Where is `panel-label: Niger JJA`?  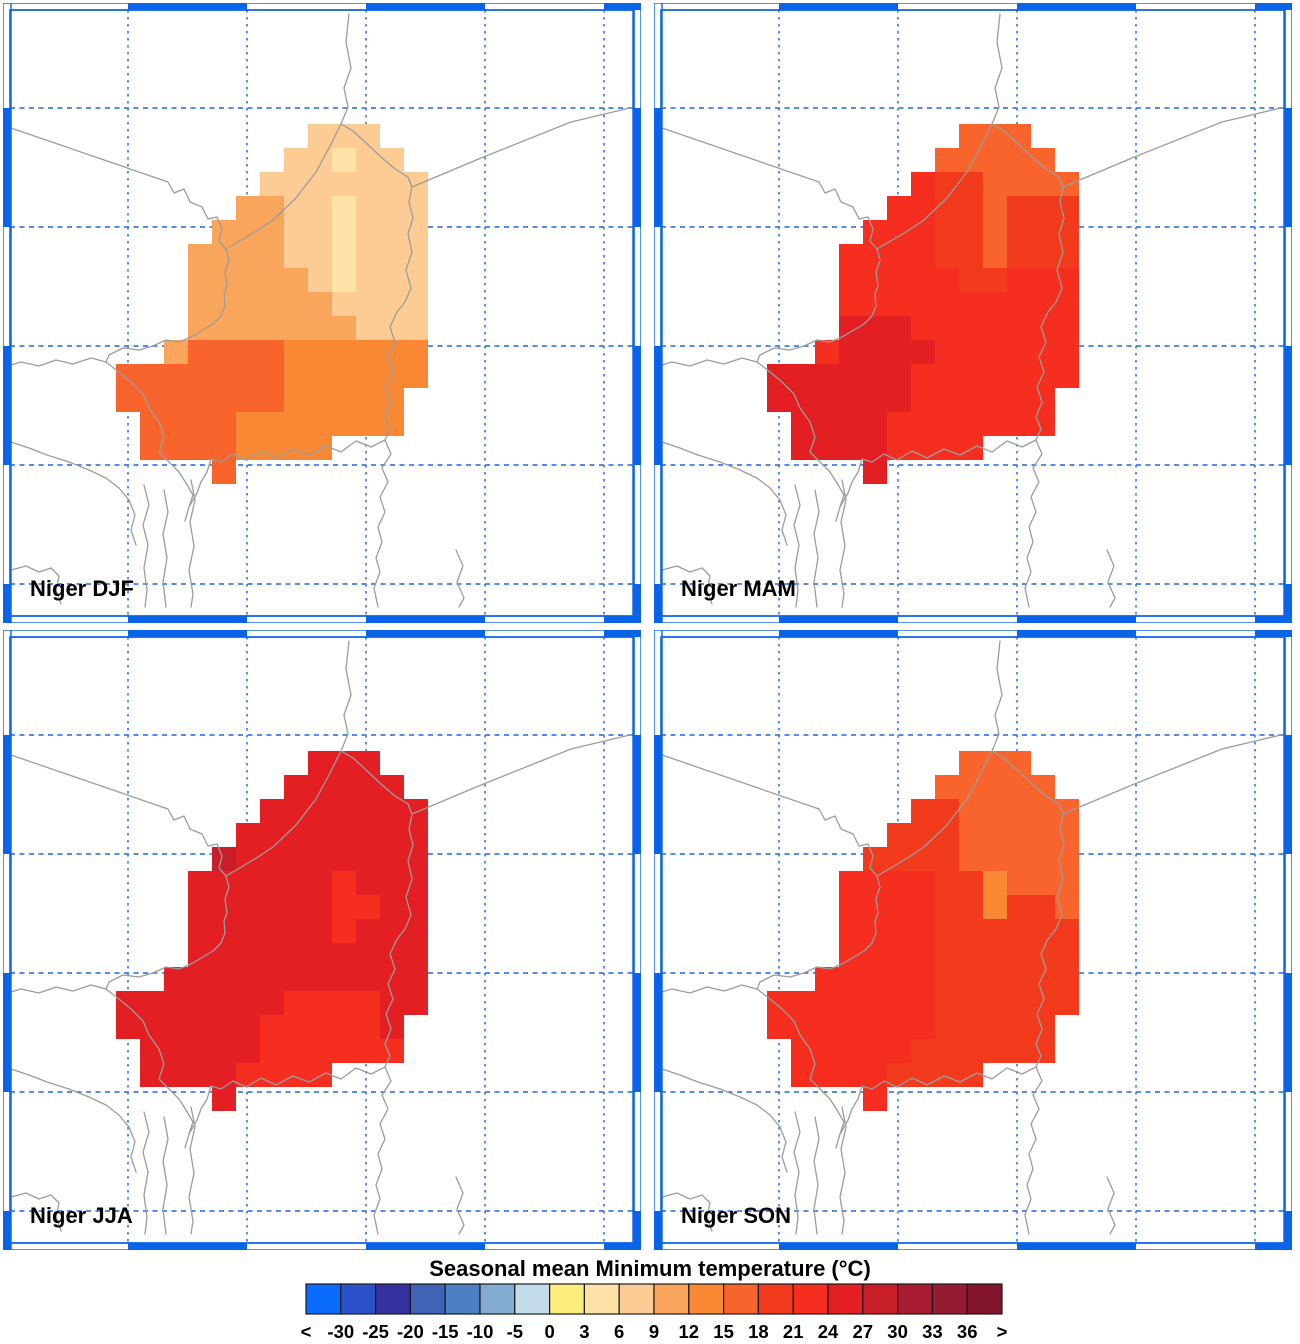
panel-label: Niger JJA is located at coordinates (81, 1215).